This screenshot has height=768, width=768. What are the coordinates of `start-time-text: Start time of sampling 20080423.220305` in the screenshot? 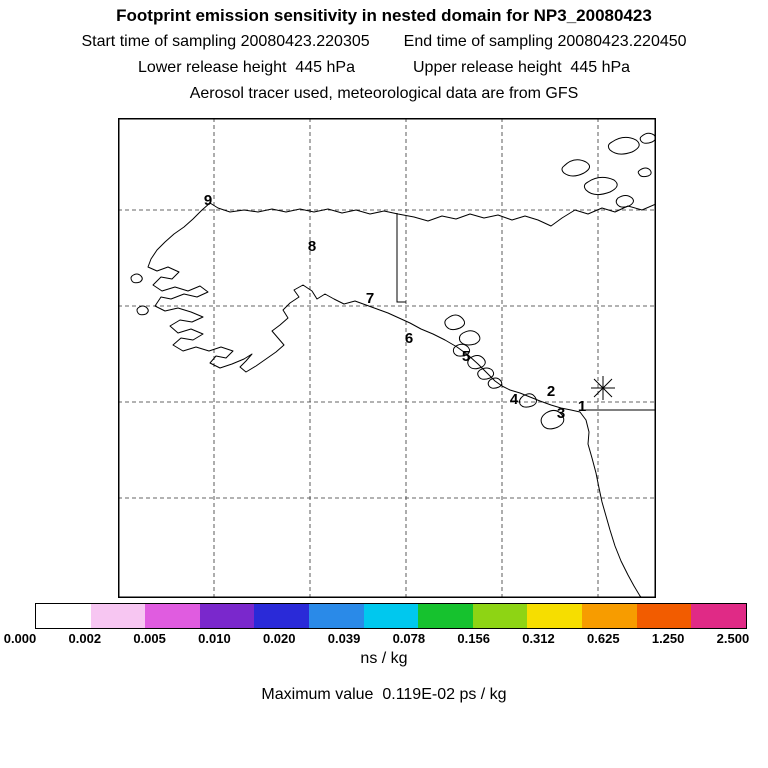 It's located at (225, 41).